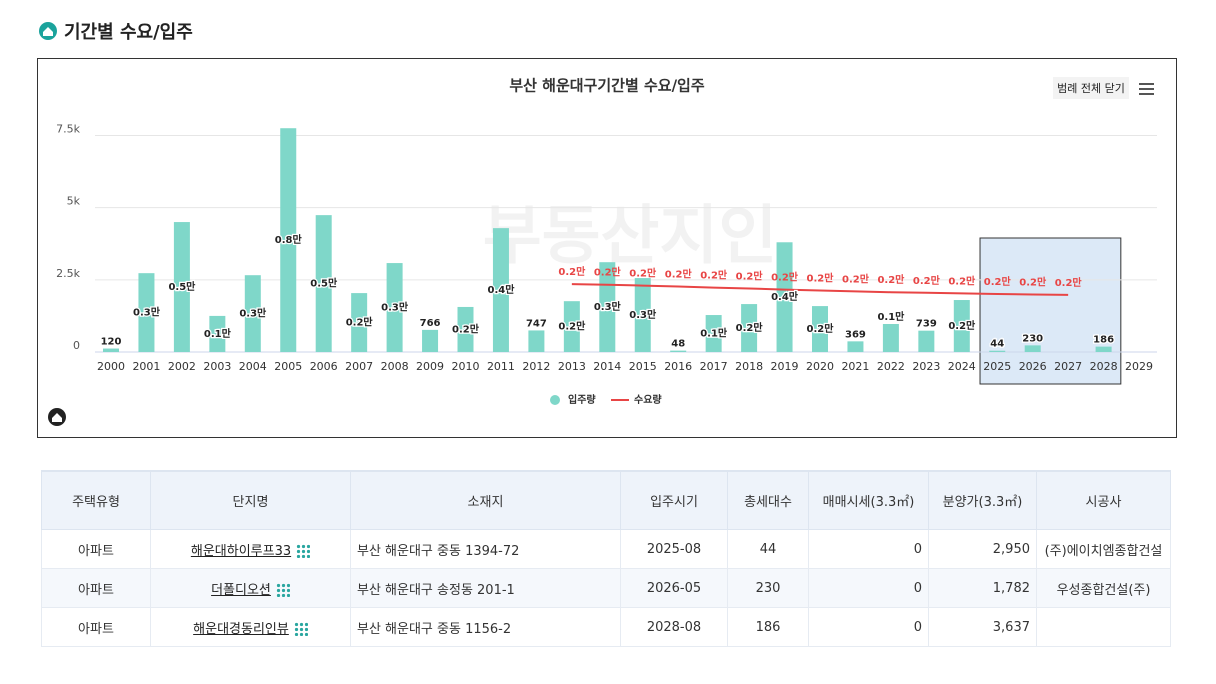 This screenshot has width=1216, height=684. I want to click on x-tick-label: 2029, so click(1139, 366).